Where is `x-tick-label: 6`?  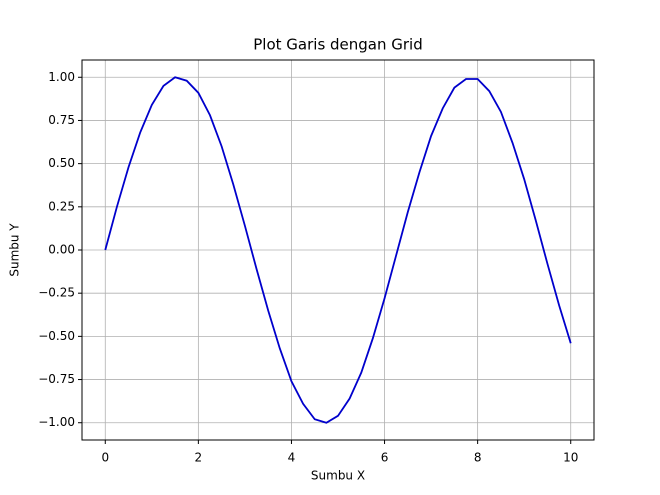 x-tick-label: 6 is located at coordinates (385, 458).